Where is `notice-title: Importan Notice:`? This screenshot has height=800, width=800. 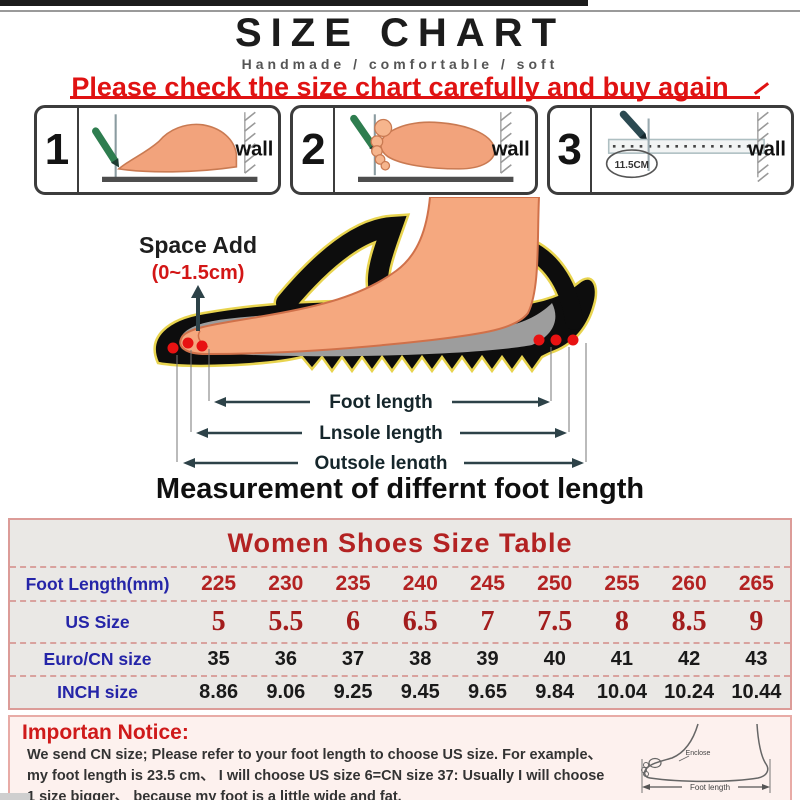
notice-title: Importan Notice: is located at coordinates (105, 732).